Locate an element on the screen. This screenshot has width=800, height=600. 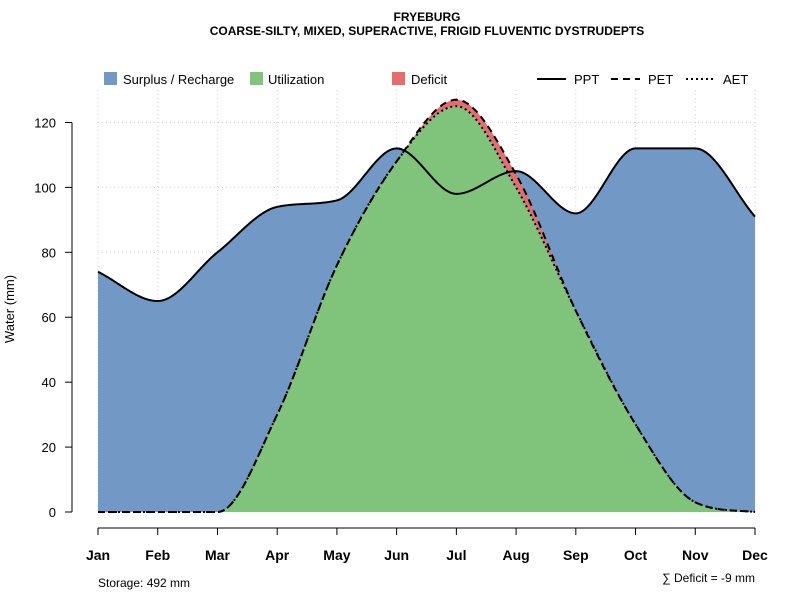
y-tick-label: 120 is located at coordinates (45, 122).